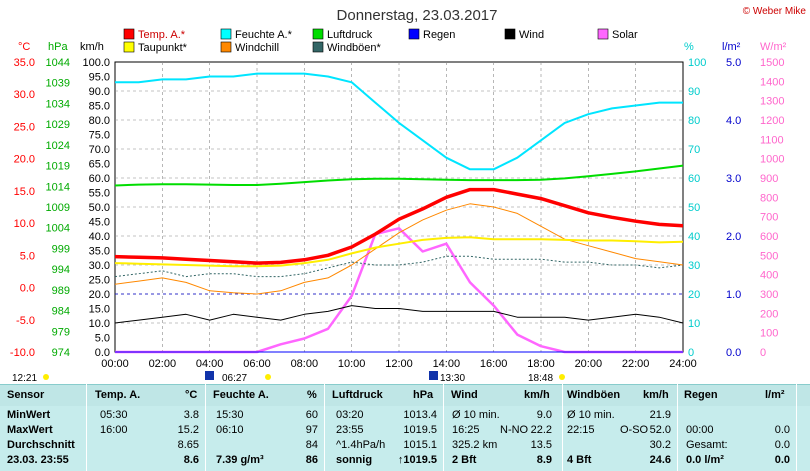 The image size is (810, 471). I want to click on series-line-luftdruck, so click(399, 175).